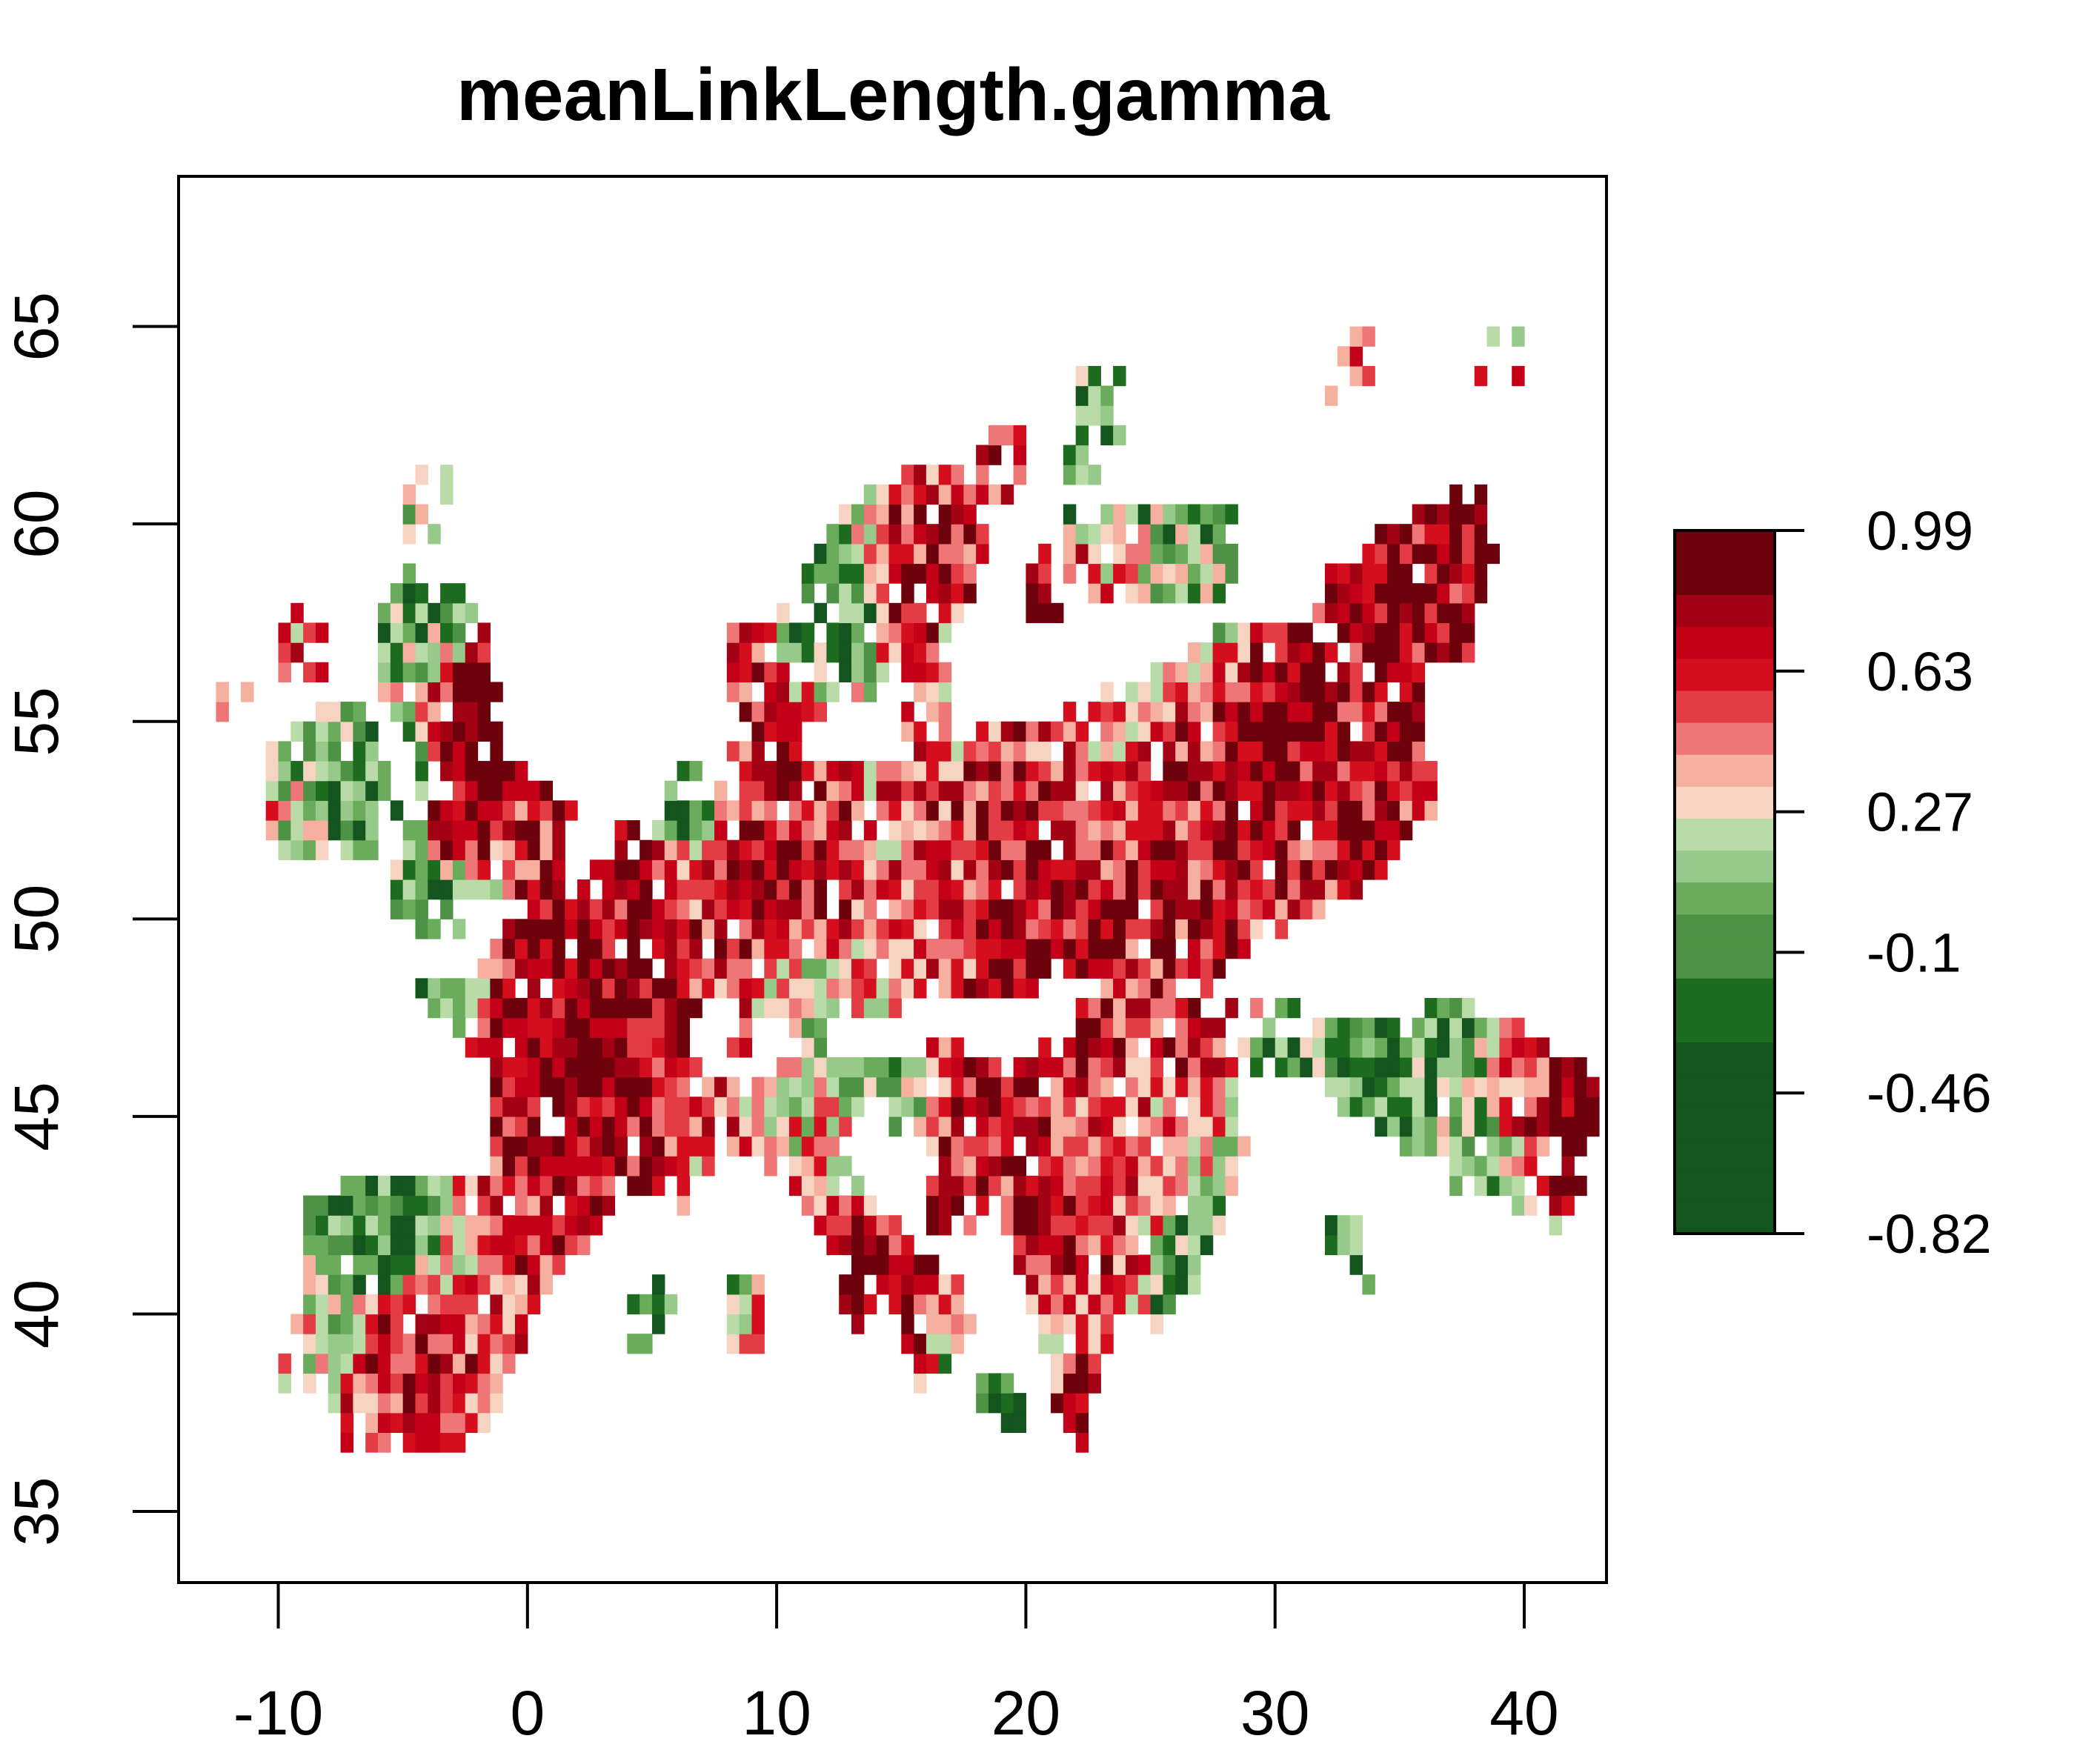 The image size is (2100, 1750). What do you see at coordinates (1914, 952) in the screenshot?
I see `legend-tick-label: -0.1` at bounding box center [1914, 952].